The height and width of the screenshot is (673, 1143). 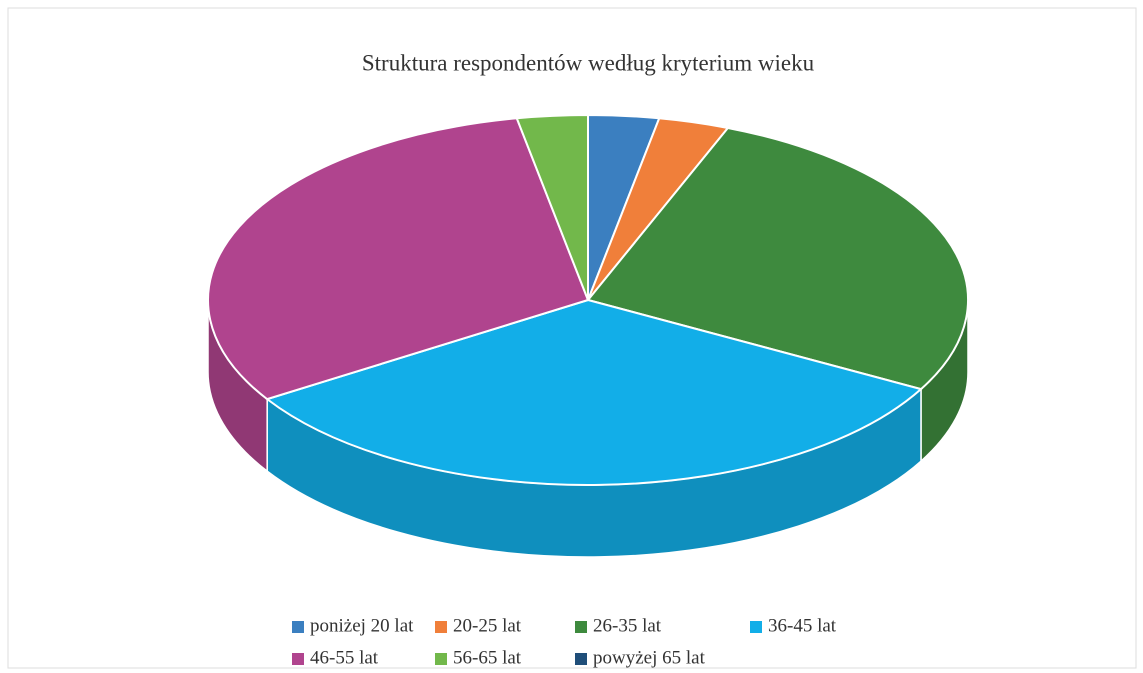 What do you see at coordinates (487, 657) in the screenshot?
I see `legend-label: 56-65 lat` at bounding box center [487, 657].